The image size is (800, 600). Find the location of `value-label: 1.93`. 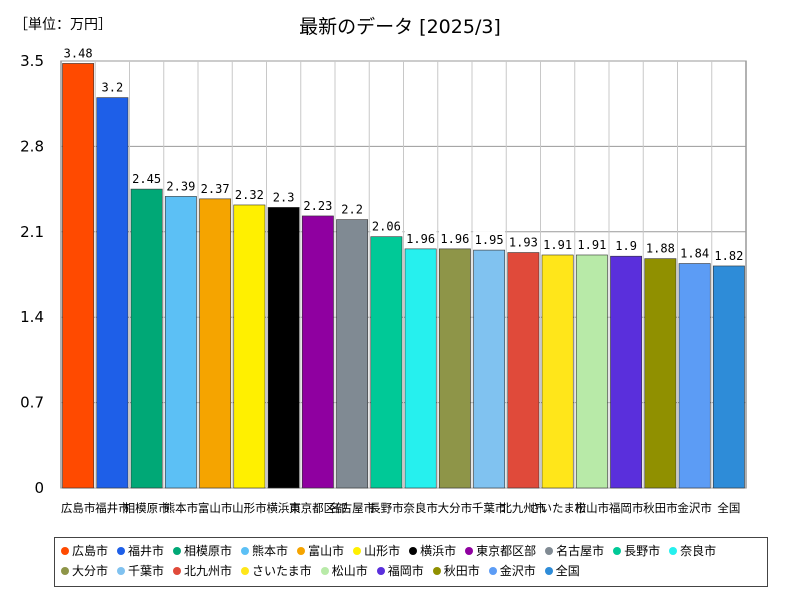

value-label: 1.93 is located at coordinates (523, 243).